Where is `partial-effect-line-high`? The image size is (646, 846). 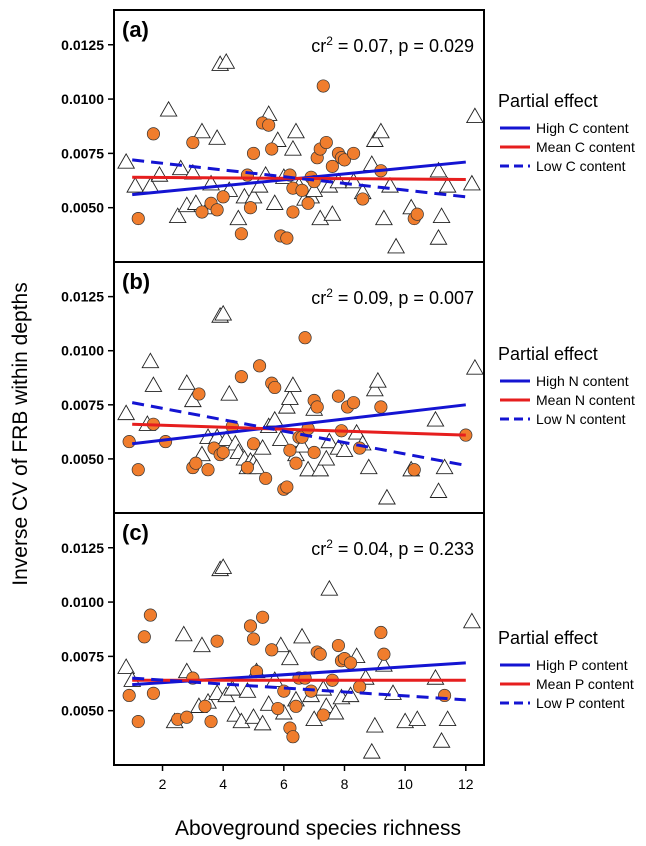
partial-effect-line-high is located at coordinates (299, 424).